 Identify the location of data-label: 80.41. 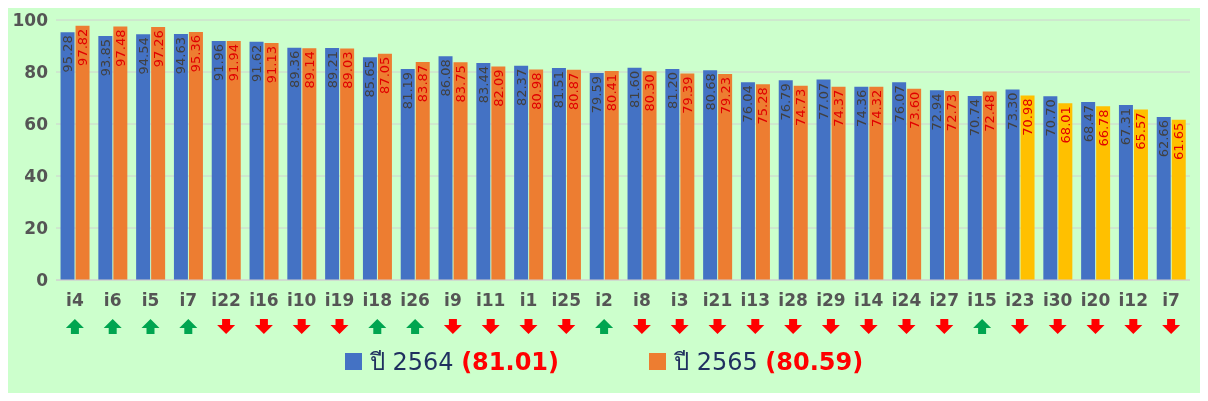
(612, 92).